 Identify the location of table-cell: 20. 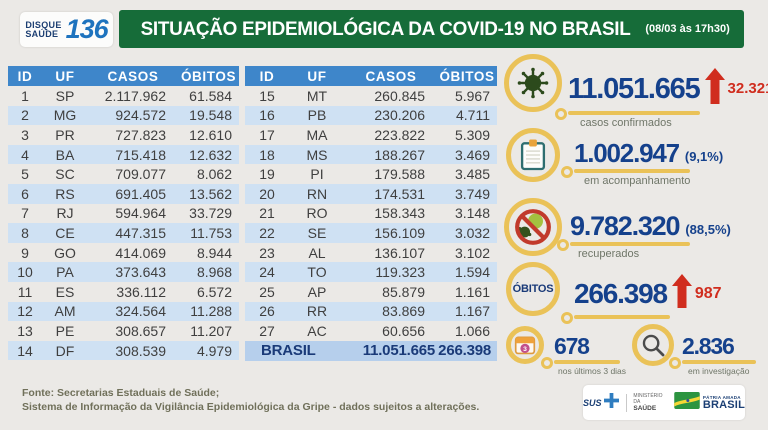
(267, 193).